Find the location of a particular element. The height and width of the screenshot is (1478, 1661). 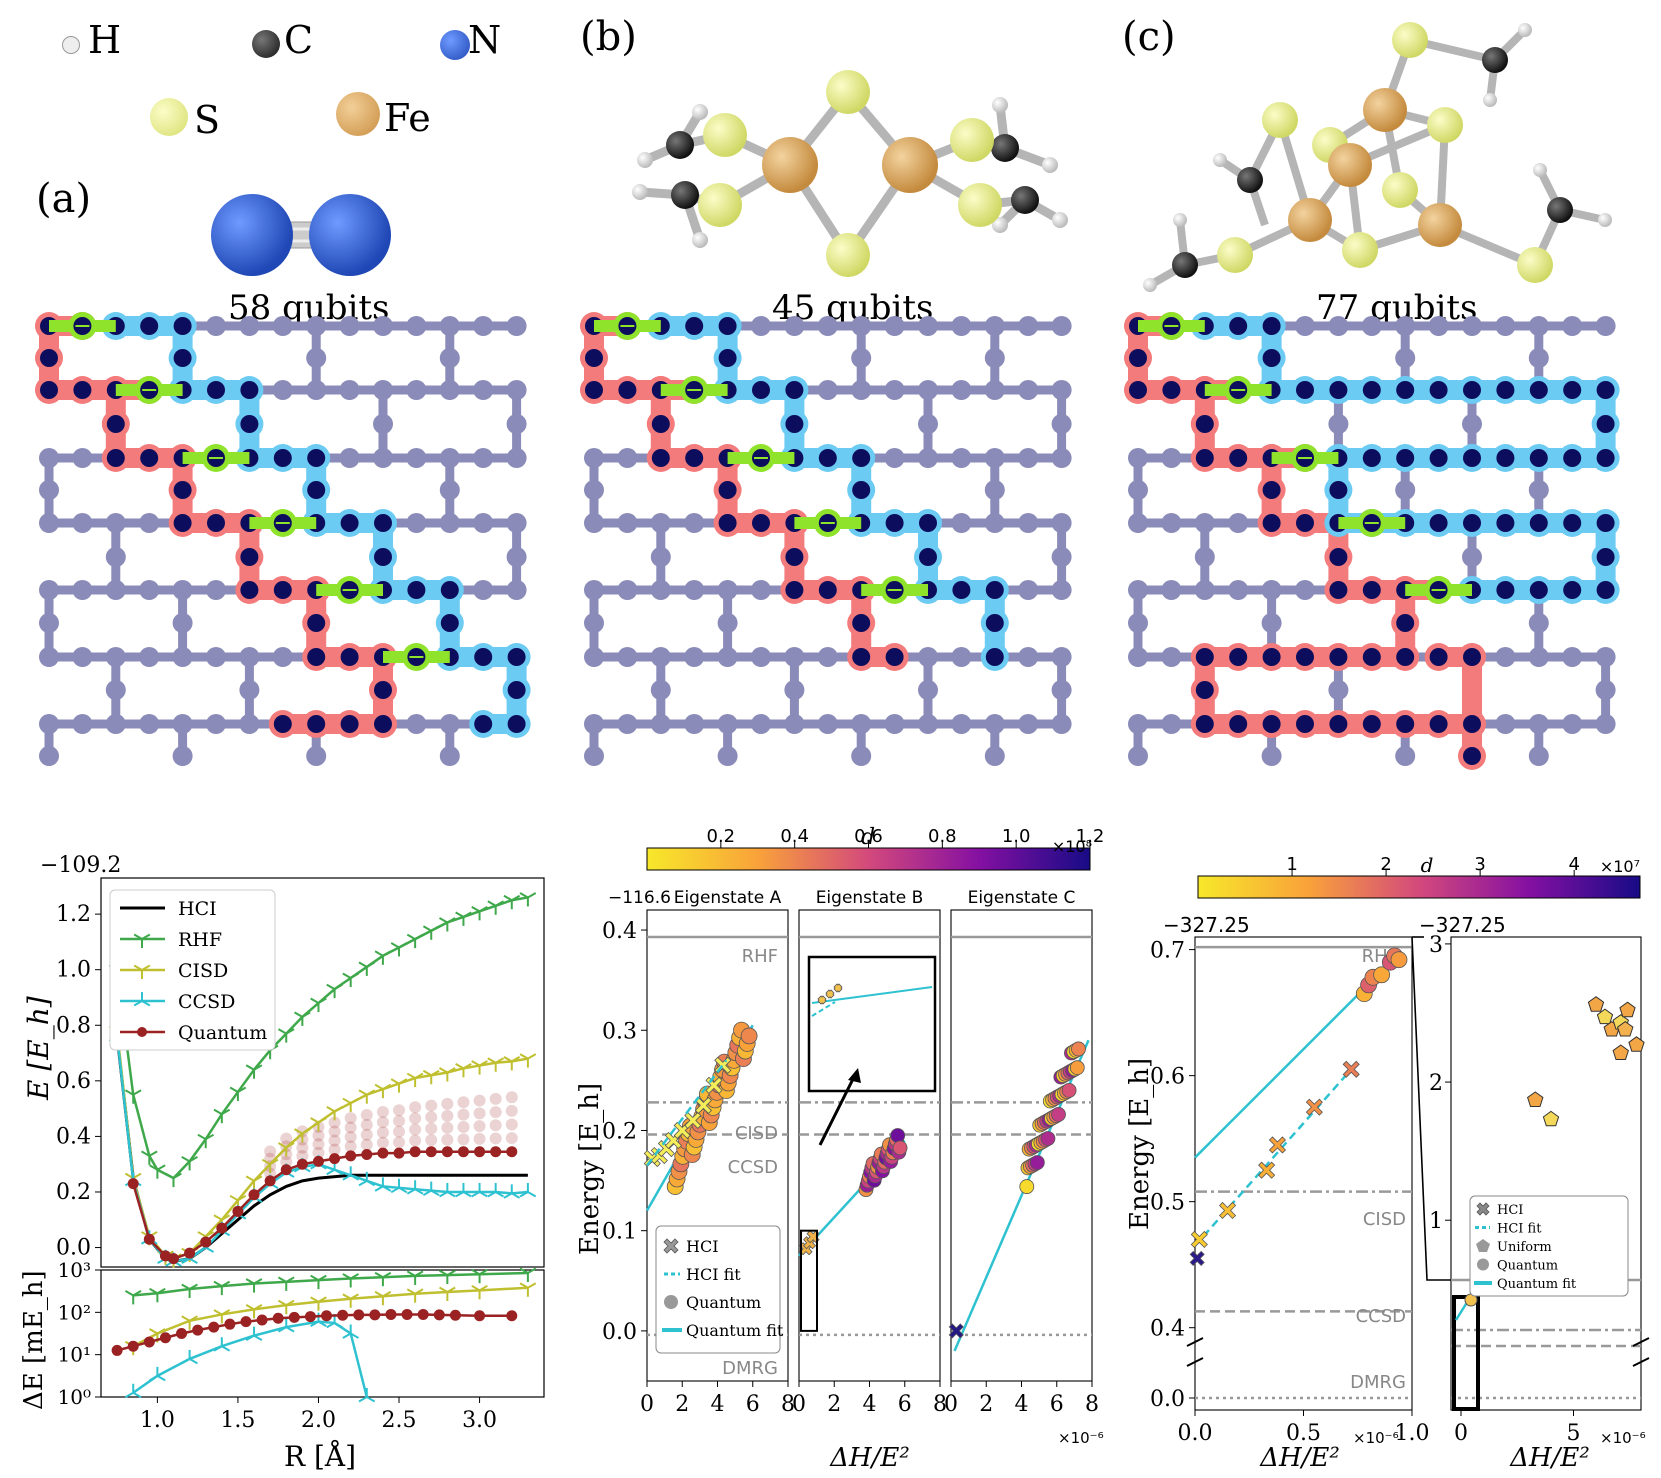

legend-label: Quantum fit is located at coordinates (735, 1330).